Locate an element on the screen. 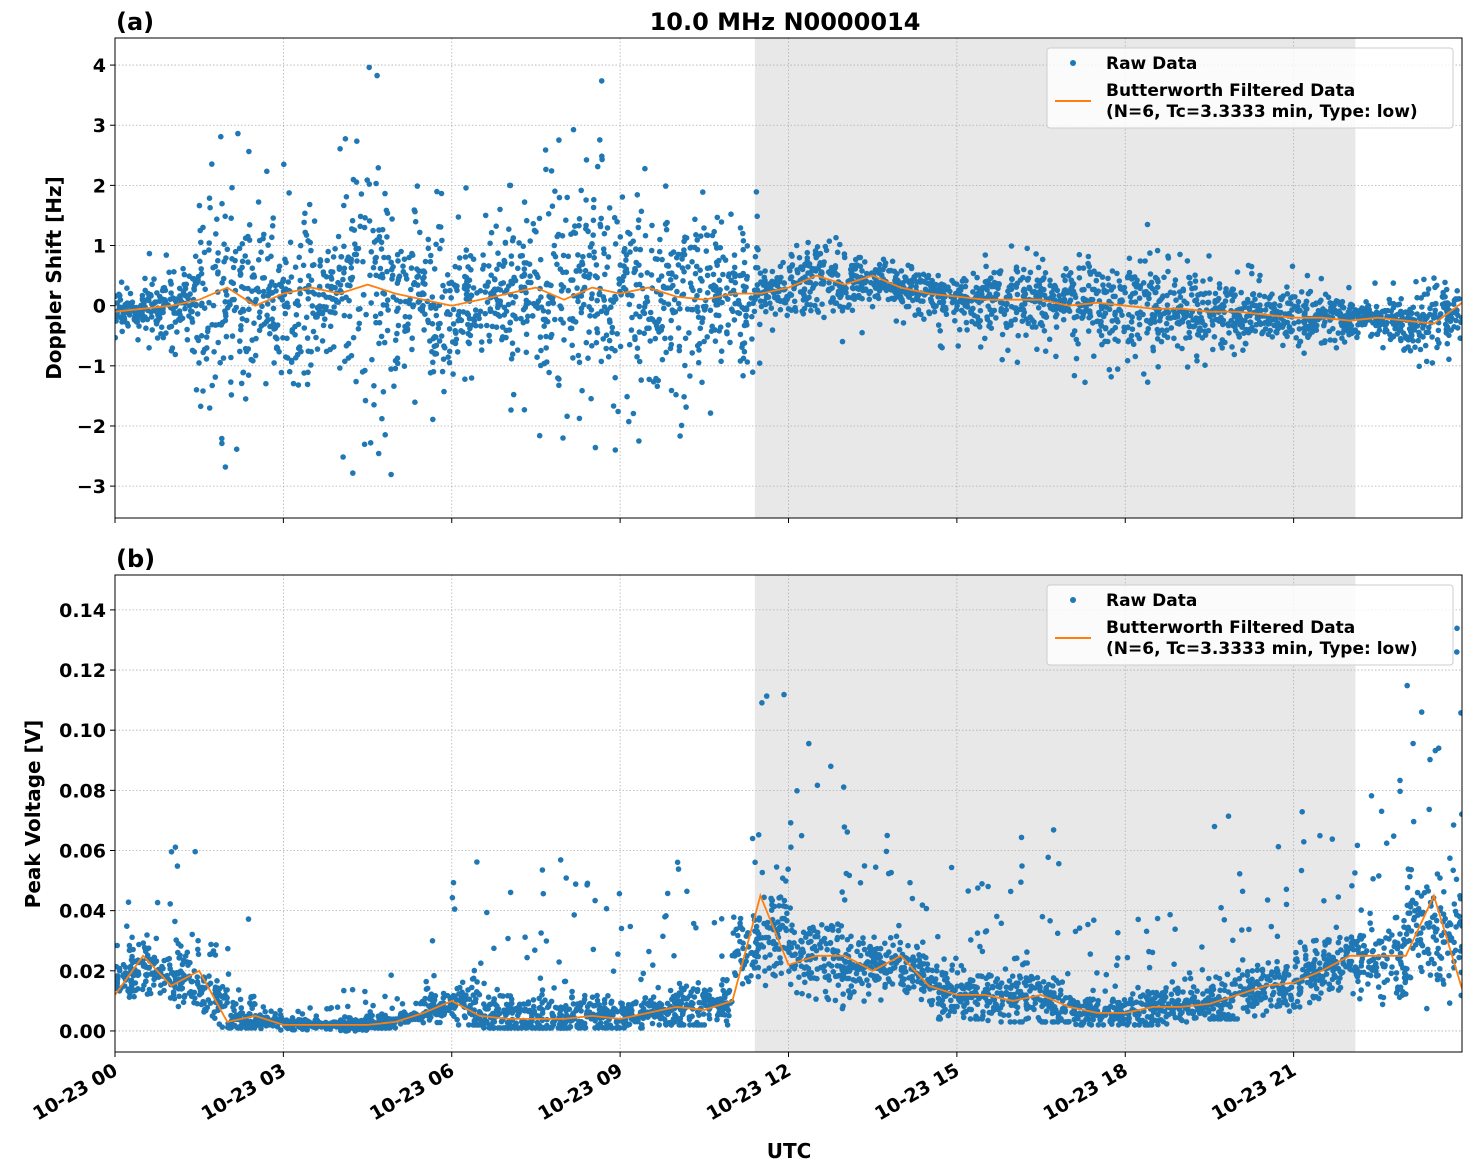 The width and height of the screenshot is (1471, 1172). x-axis-label: UTC is located at coordinates (789, 1151).